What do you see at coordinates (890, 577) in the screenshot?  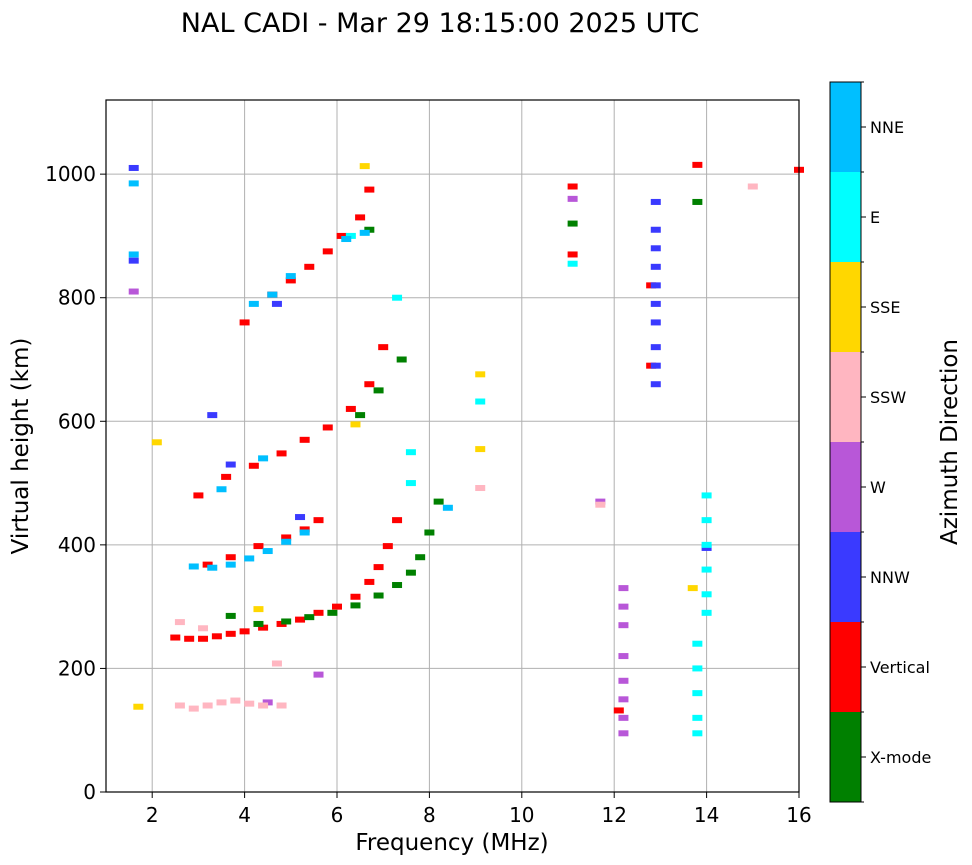 I see `colorbar-label: NNW` at bounding box center [890, 577].